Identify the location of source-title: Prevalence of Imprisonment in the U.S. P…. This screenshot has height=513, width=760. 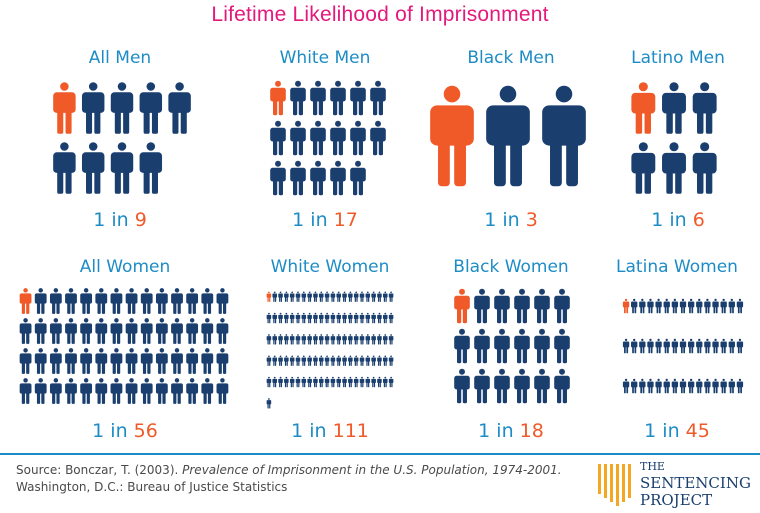
(372, 470).